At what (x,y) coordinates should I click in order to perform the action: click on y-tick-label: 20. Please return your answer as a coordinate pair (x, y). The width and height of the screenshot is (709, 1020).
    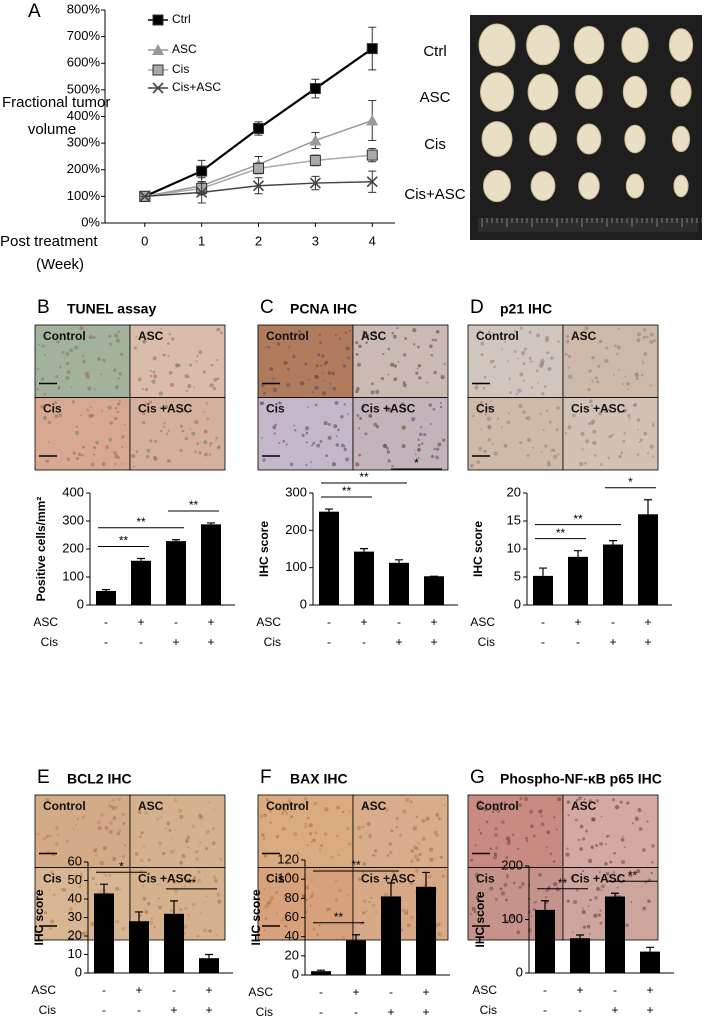
    Looking at the image, I should click on (514, 491).